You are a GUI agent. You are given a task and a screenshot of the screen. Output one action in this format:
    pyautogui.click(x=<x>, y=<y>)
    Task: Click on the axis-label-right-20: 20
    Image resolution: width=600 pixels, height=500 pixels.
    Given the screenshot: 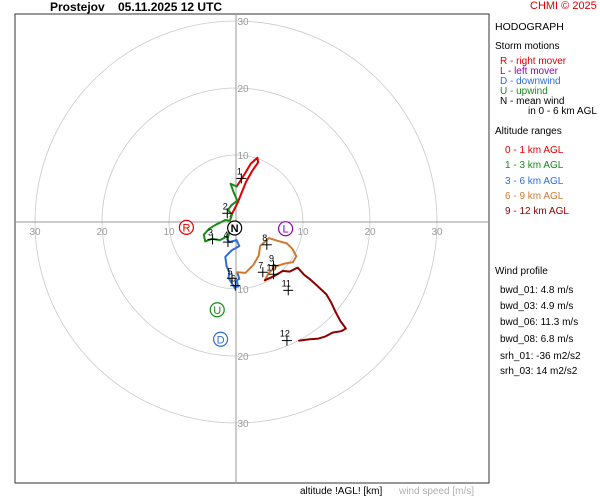 What is the action you would take?
    pyautogui.click(x=370, y=232)
    